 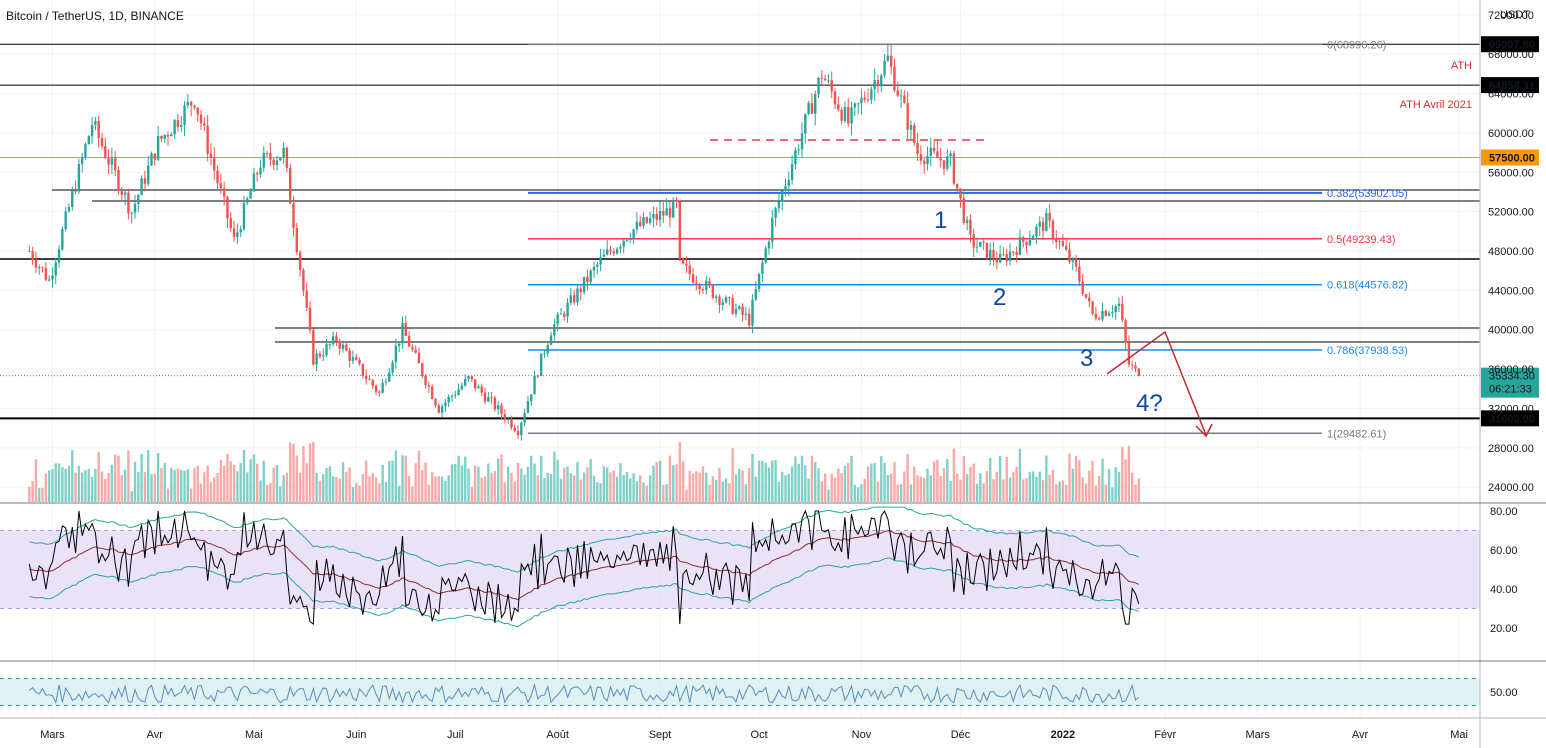 What do you see at coordinates (1156, 383) in the screenshot?
I see `projection-path` at bounding box center [1156, 383].